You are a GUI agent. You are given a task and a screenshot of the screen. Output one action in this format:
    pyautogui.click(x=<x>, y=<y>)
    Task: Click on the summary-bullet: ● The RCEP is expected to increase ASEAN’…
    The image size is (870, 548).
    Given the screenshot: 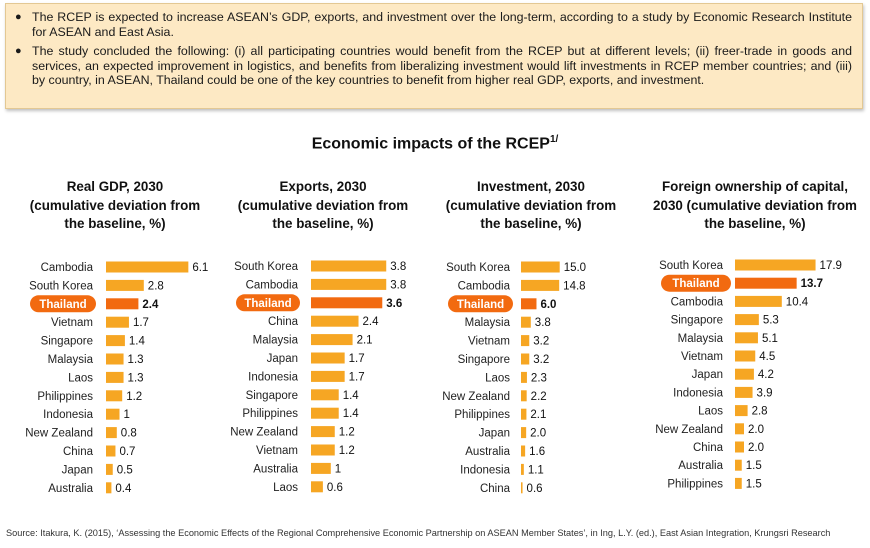 What is the action you would take?
    pyautogui.click(x=433, y=24)
    